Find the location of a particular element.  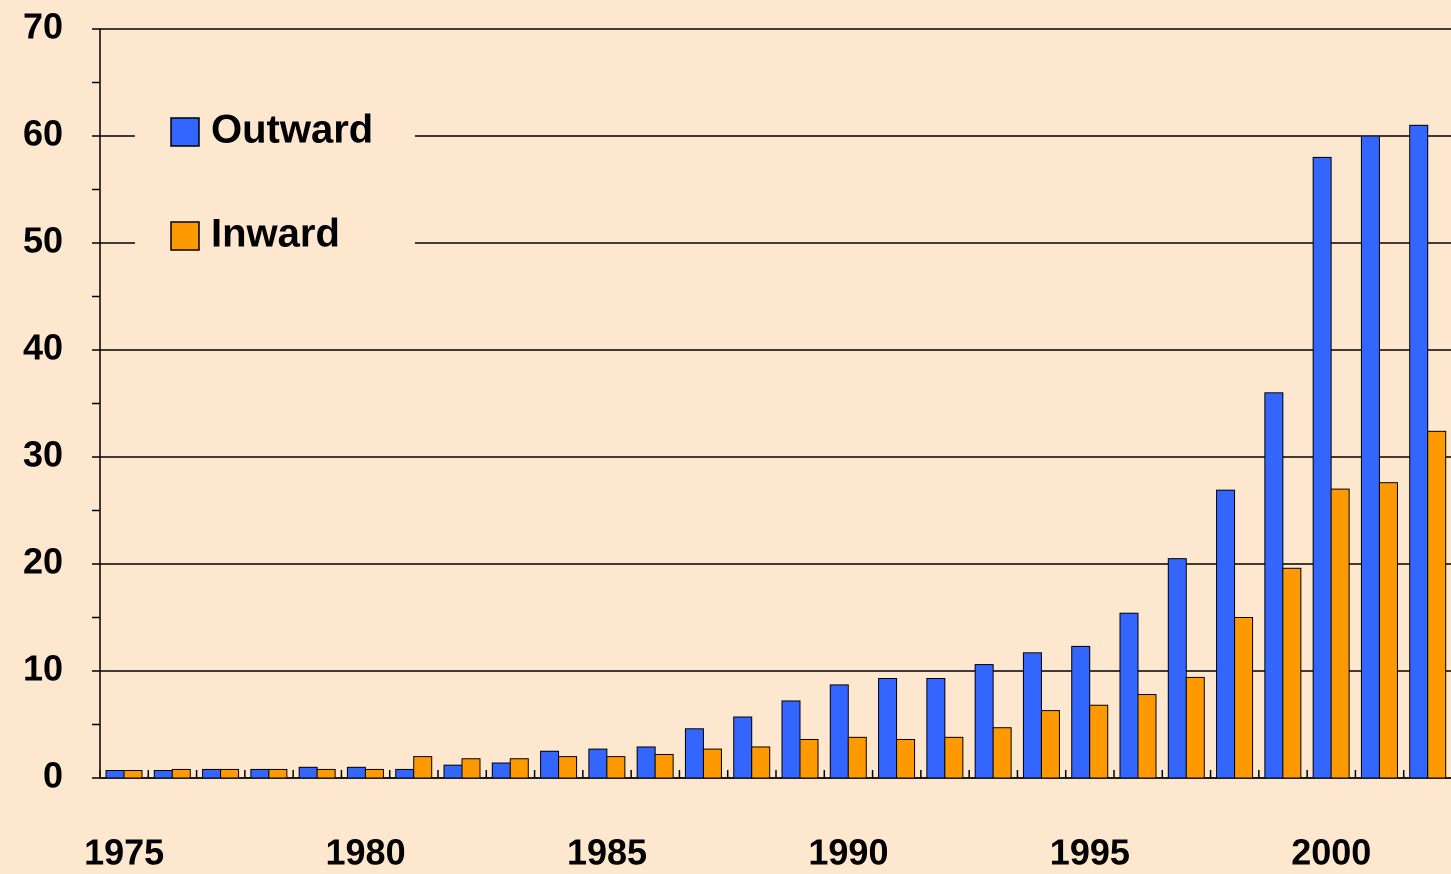

y-tick-label: 20 is located at coordinates (43, 561).